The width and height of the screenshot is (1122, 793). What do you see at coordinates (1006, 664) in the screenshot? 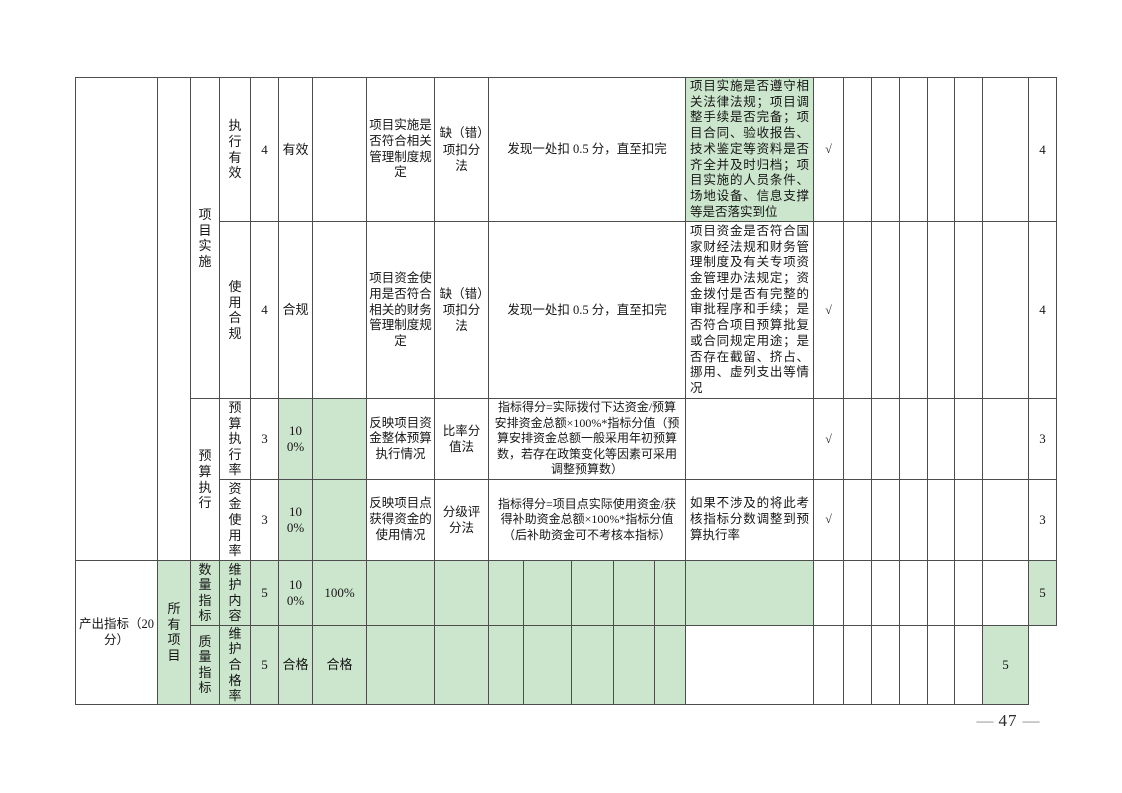
I see `cell-maintain-pass-rate-final-score: 5` at bounding box center [1006, 664].